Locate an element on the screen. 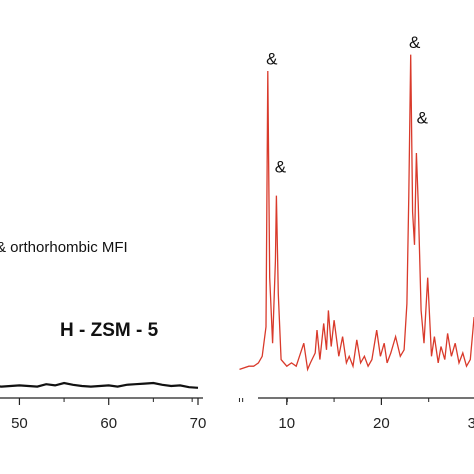  sample-label: H - ZSM - 5 is located at coordinates (109, 330).